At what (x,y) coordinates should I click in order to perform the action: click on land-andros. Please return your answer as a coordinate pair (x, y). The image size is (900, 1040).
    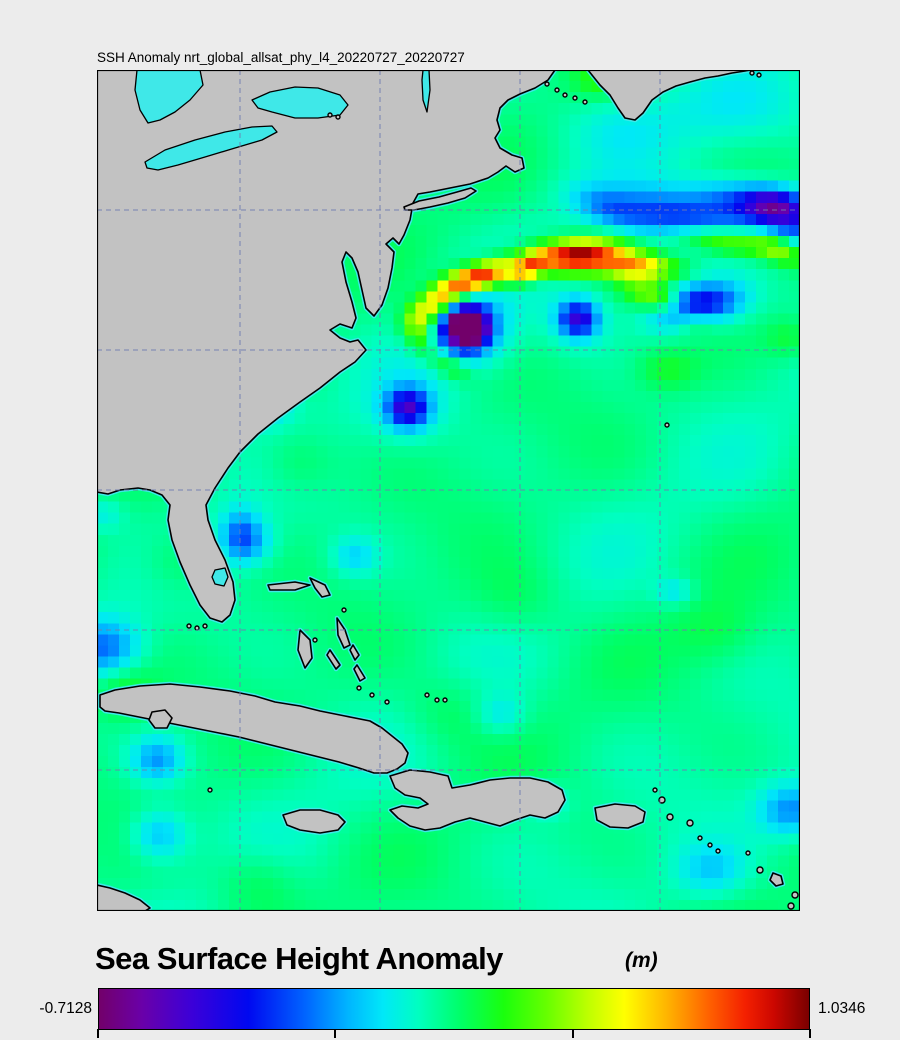
    Looking at the image, I should click on (305, 649).